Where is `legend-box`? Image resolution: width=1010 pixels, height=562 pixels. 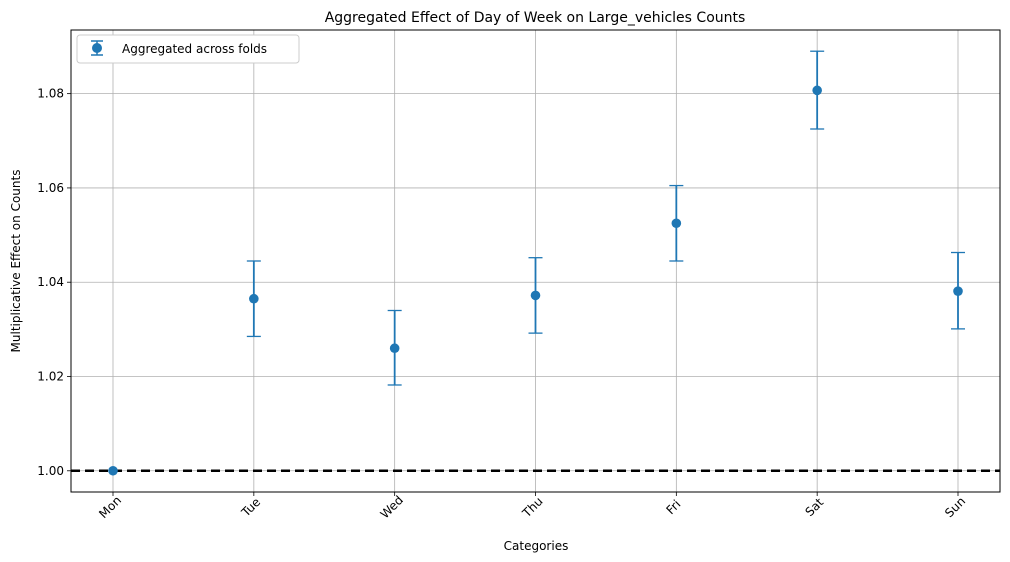 legend-box is located at coordinates (188, 49).